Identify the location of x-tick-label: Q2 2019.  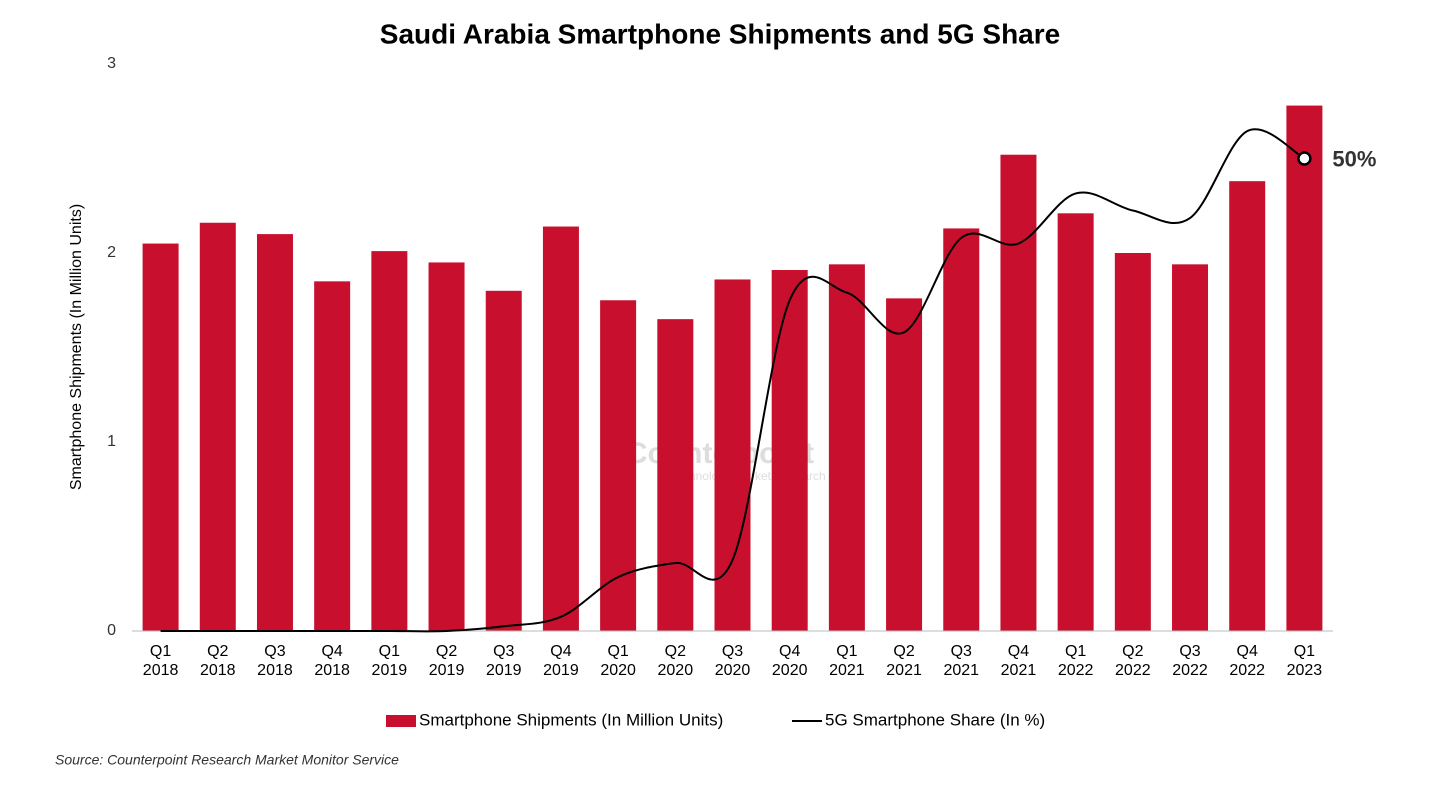
(446, 661).